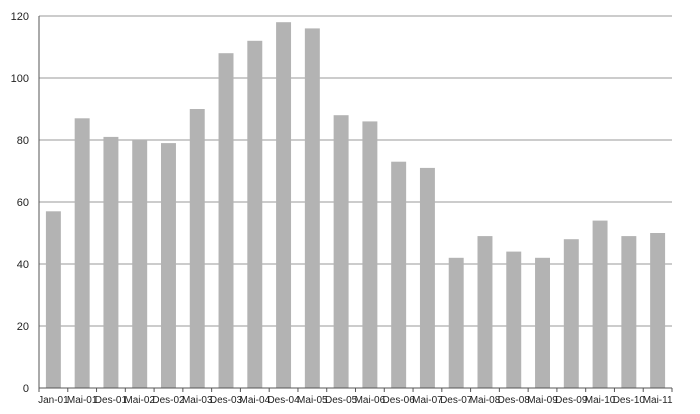  What do you see at coordinates (283, 400) in the screenshot?
I see `x-tick-label: Des-04` at bounding box center [283, 400].